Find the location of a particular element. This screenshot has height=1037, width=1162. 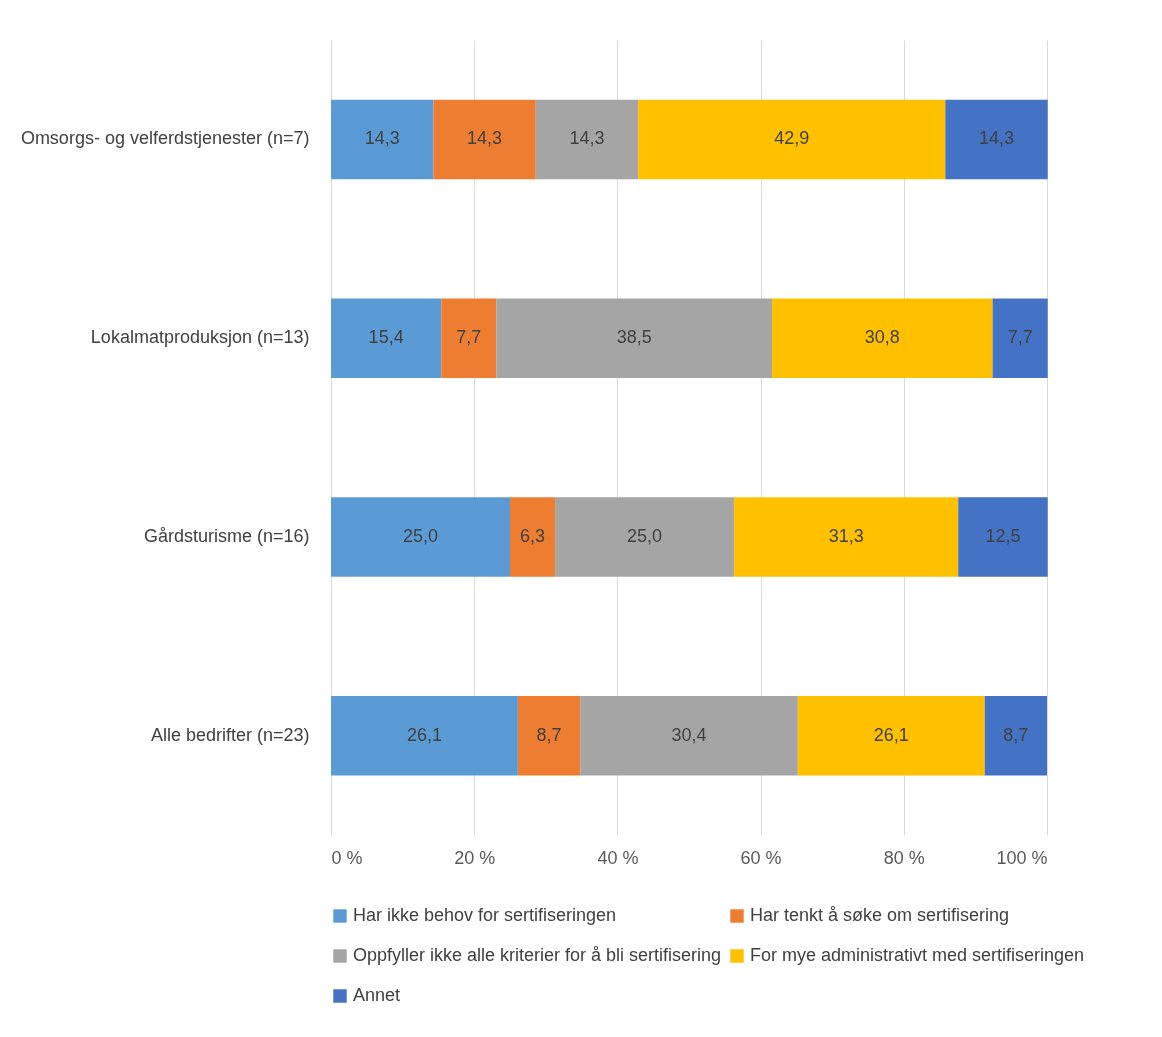

x-tick-label: 80 % is located at coordinates (904, 857).